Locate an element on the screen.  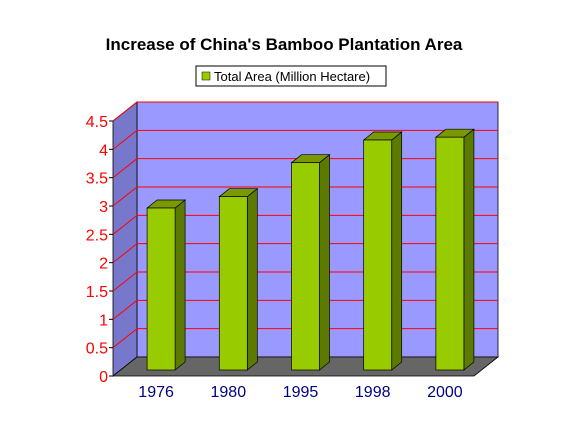
legend-swatch is located at coordinates (206, 76).